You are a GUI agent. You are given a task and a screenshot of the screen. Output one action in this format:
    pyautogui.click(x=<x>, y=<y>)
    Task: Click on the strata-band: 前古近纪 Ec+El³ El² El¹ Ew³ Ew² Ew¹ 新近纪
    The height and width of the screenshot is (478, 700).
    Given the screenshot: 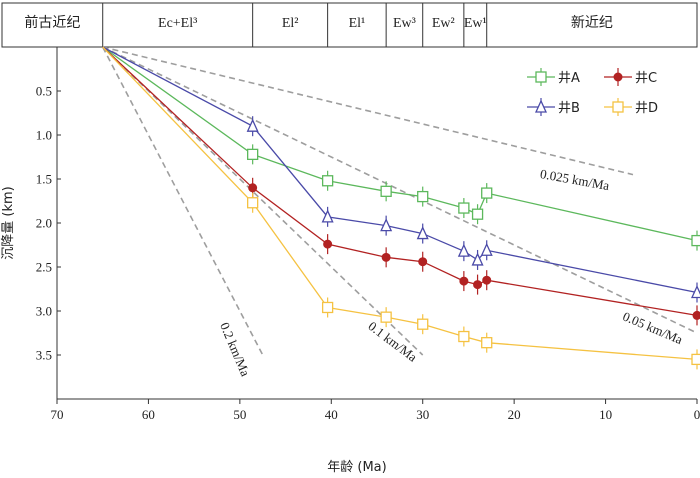 What is the action you would take?
    pyautogui.click(x=349, y=25)
    